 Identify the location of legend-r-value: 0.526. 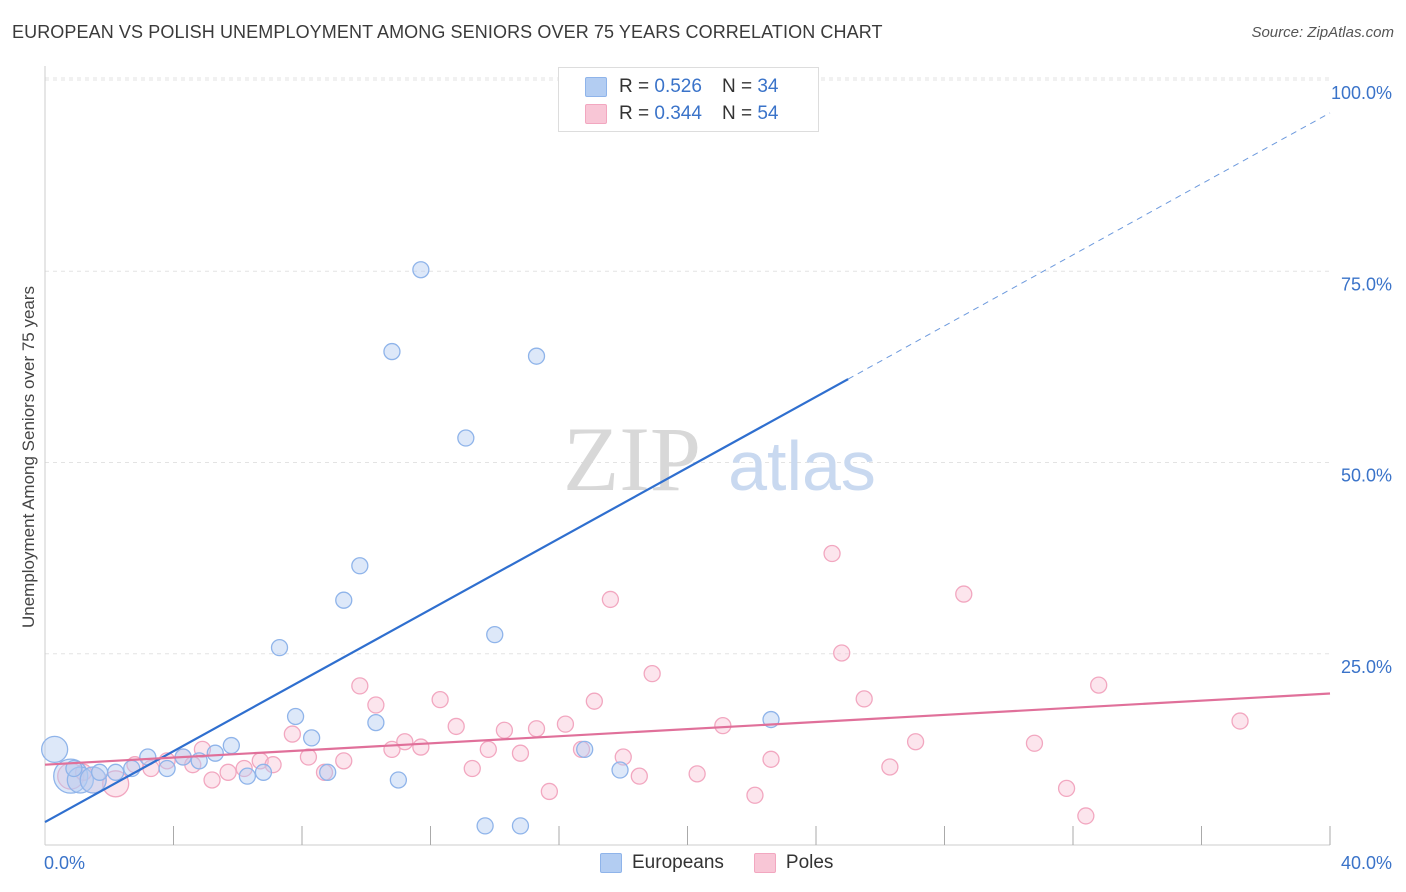
(678, 86).